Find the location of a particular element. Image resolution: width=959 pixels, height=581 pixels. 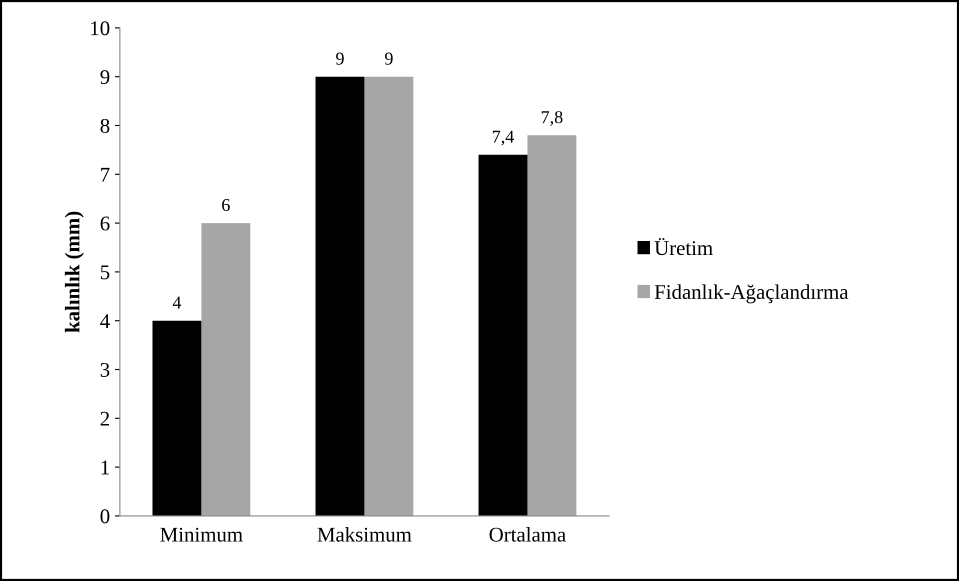

legend-label: Üretim is located at coordinates (683, 247).